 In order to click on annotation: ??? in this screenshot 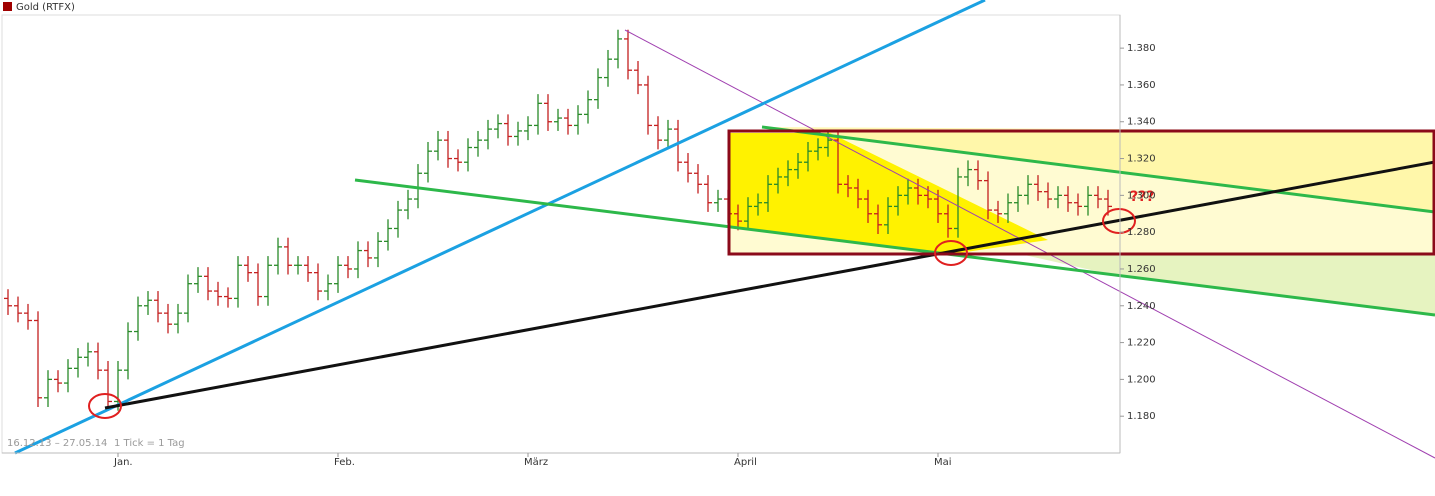, I will do `click(1142, 197)`.